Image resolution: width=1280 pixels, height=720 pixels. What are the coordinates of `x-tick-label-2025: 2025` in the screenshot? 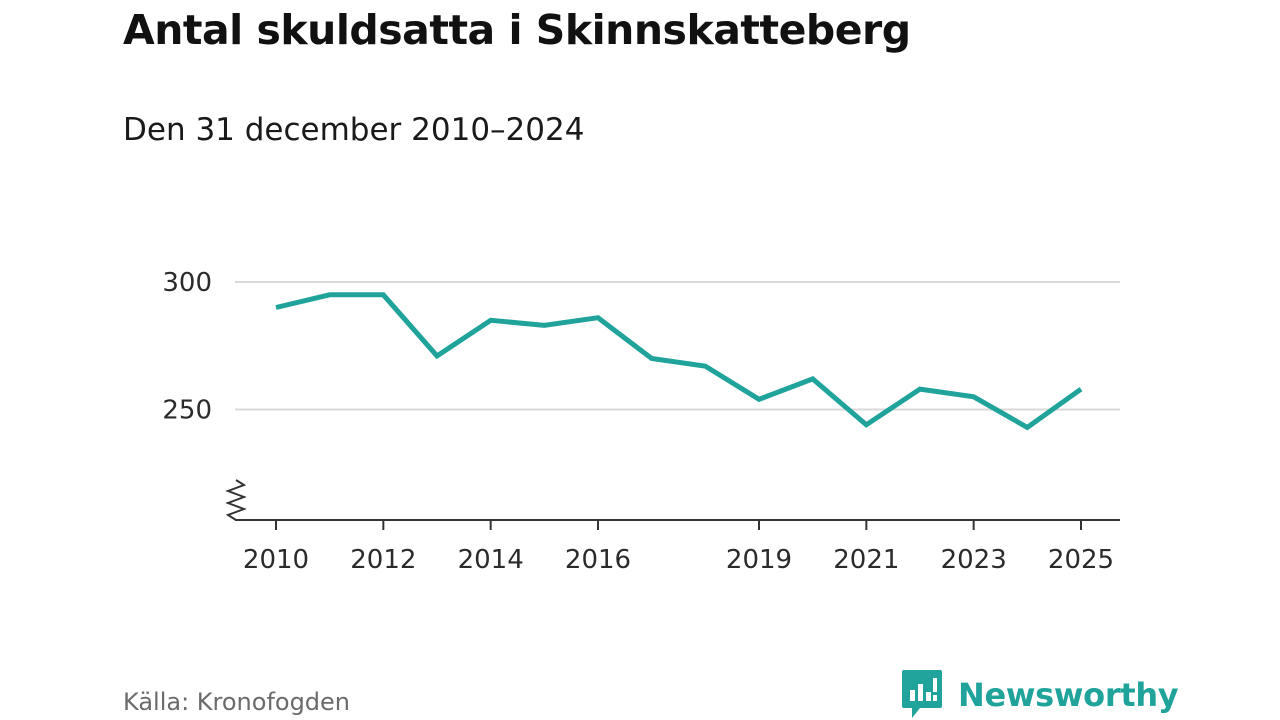 It's located at (1081, 560).